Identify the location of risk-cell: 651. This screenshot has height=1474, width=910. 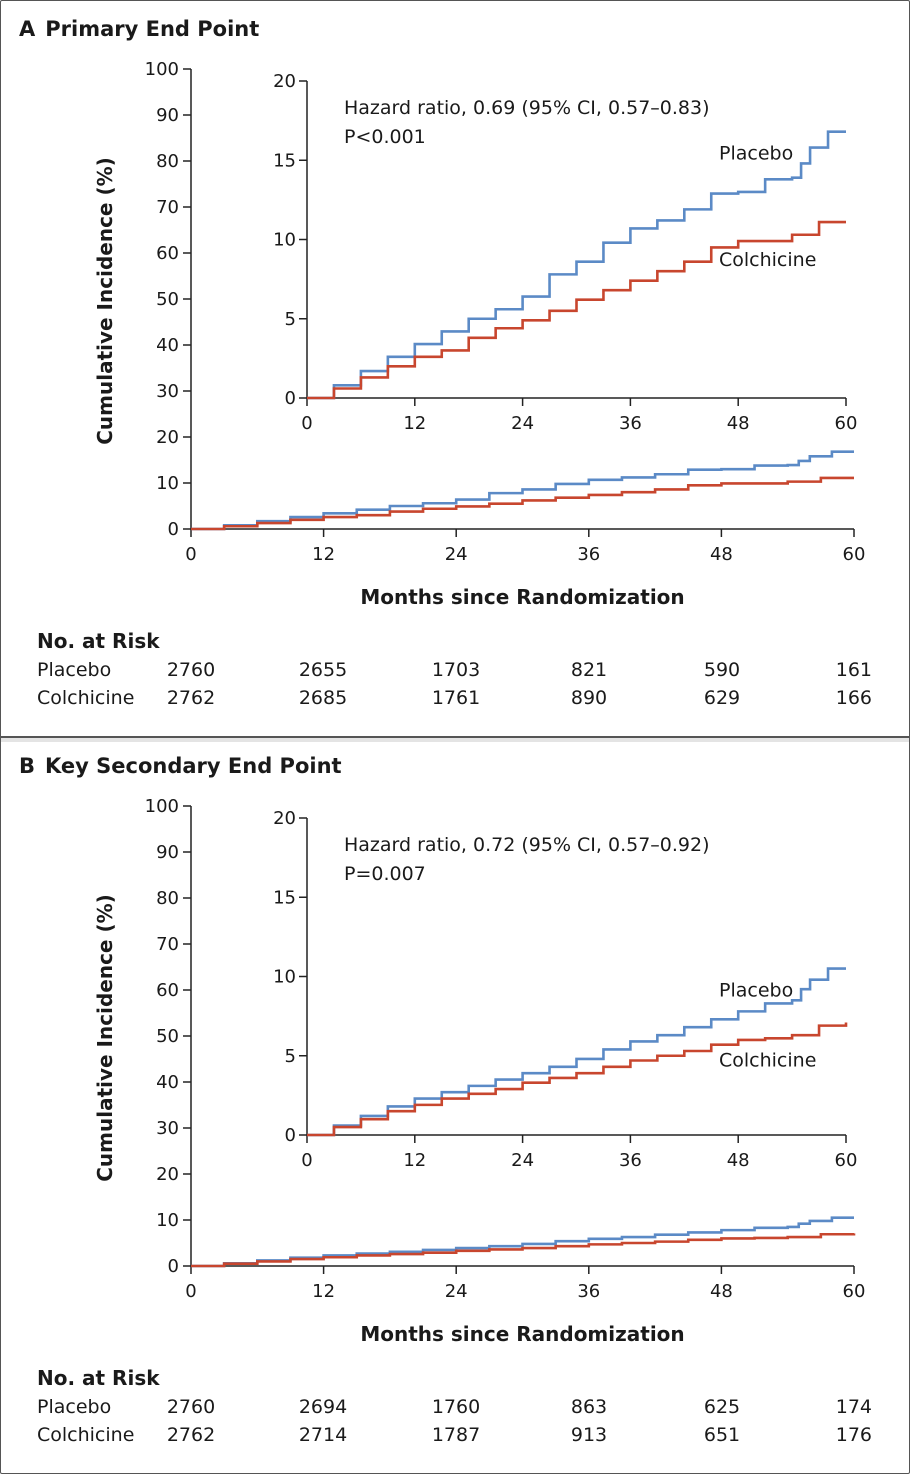
(722, 1435).